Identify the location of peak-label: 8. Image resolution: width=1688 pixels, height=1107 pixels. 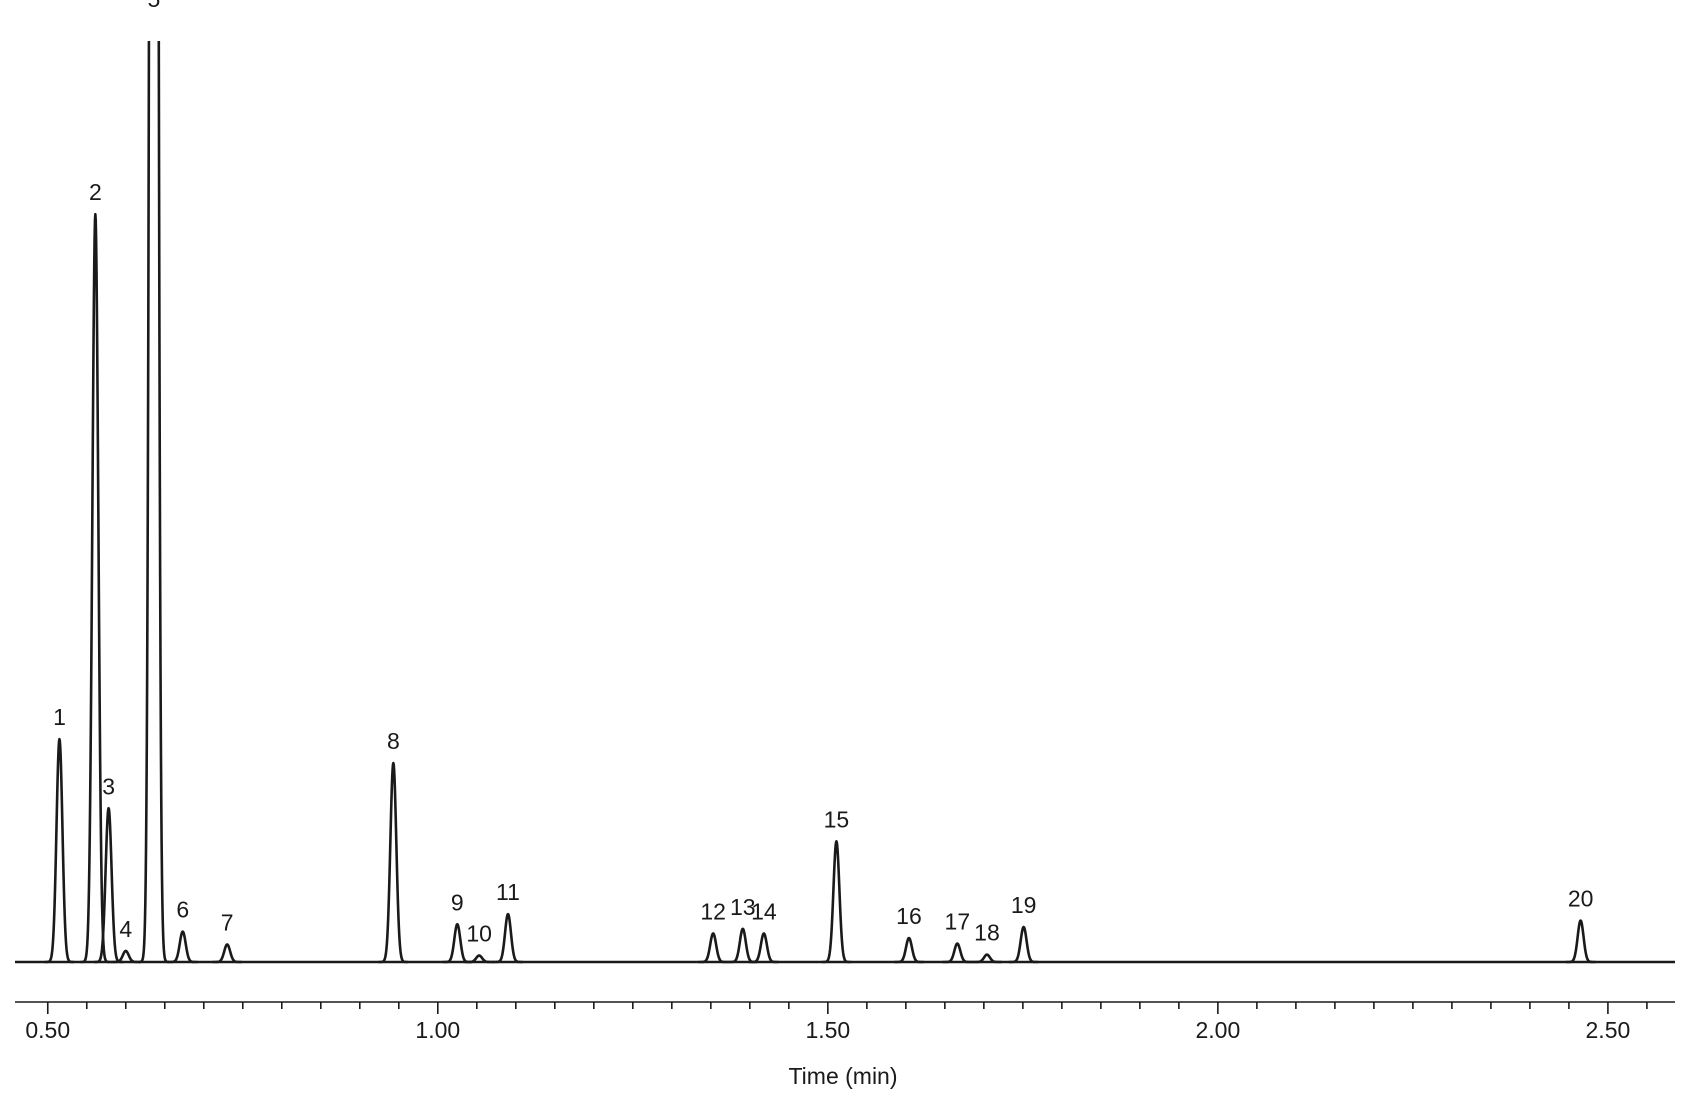
(393, 741).